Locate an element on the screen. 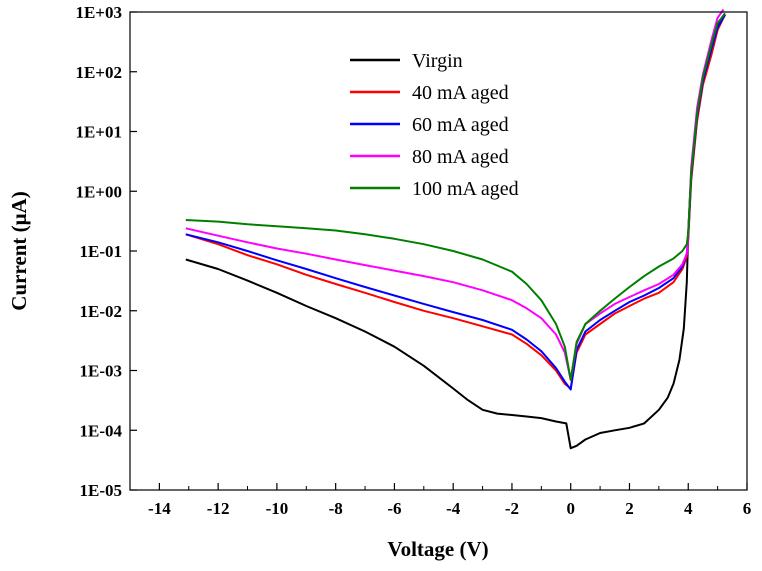 This screenshot has width=762, height=571. legend-label-3: 80 mA aged is located at coordinates (460, 157).